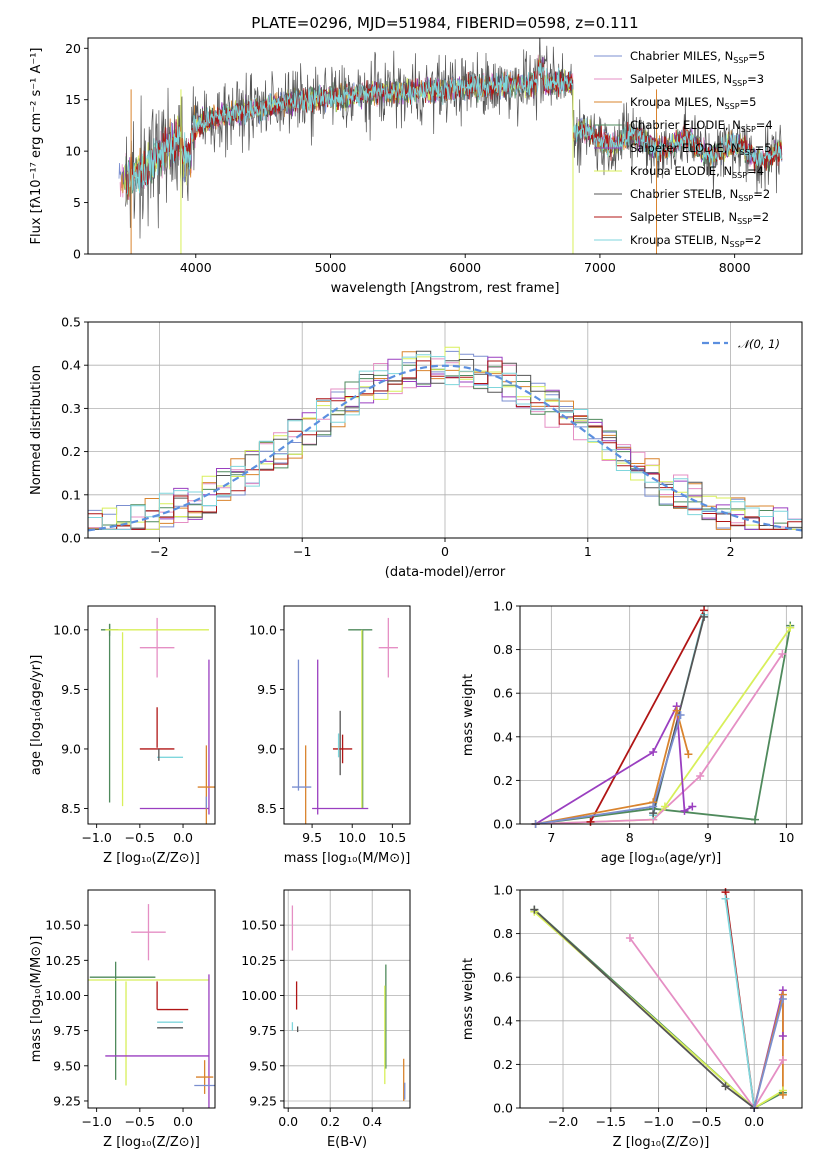 The height and width of the screenshot is (1174, 819). Describe the element at coordinates (73, 151) in the screenshot. I see `y-tick-label: 10` at that location.